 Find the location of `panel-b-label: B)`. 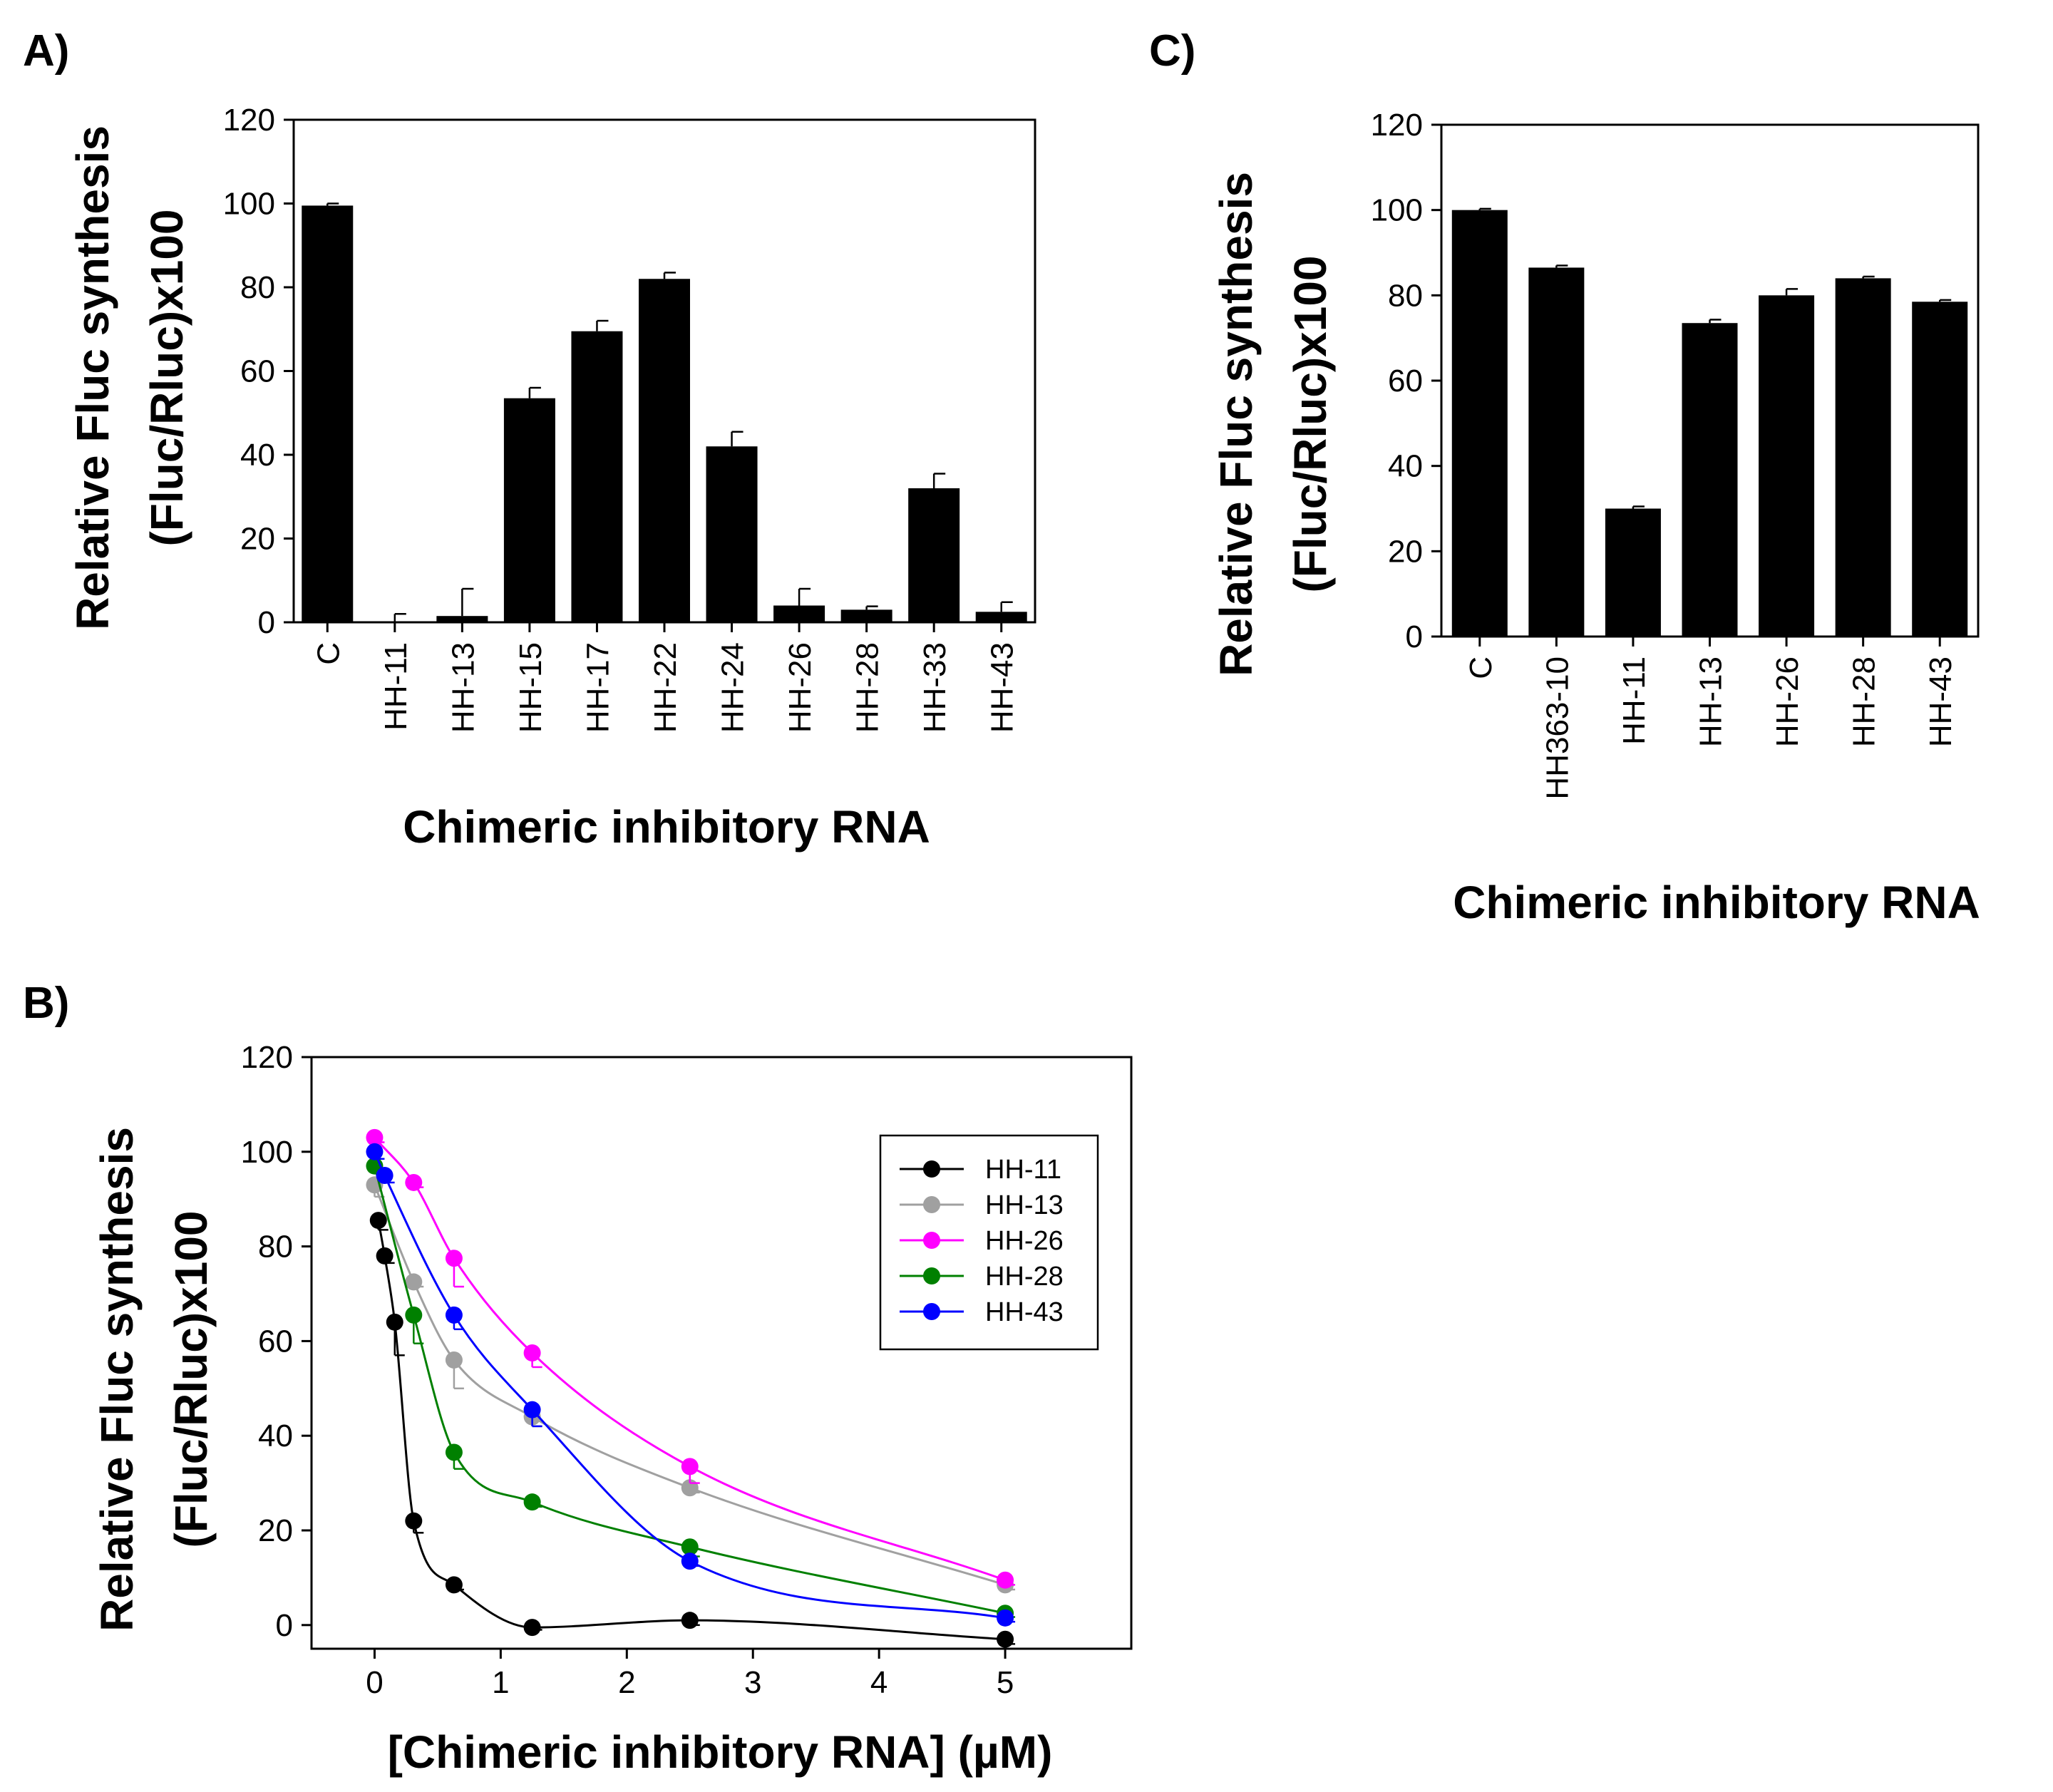

panel-b-label: B) is located at coordinates (46, 1004).